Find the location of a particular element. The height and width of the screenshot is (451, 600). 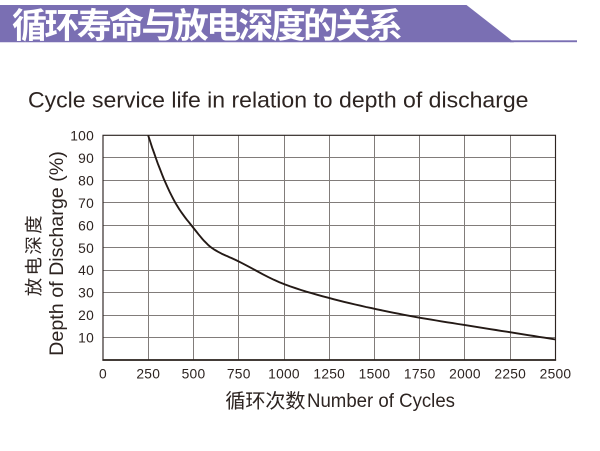

svg-text: 40 is located at coordinates (86, 270).